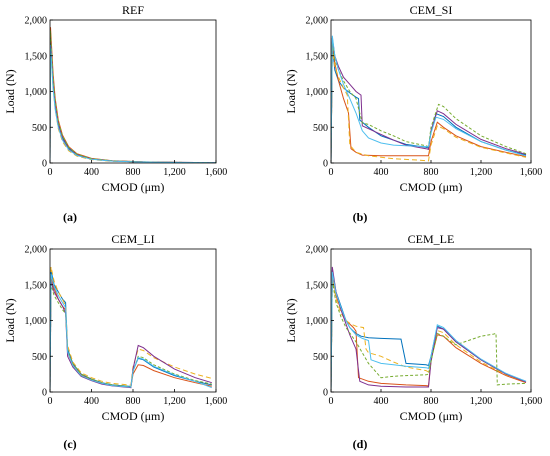 This screenshot has height=456, width=550. I want to click on chart-title: REF, so click(133, 10).